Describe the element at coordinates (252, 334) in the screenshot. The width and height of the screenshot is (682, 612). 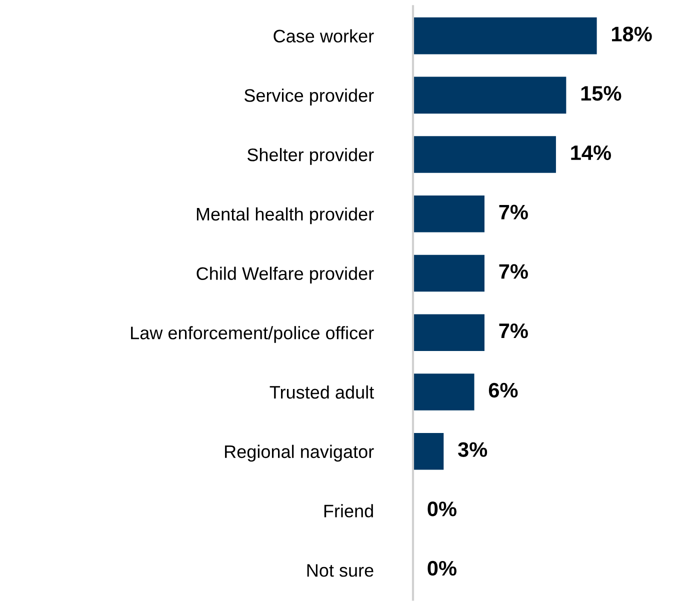
I see `y-tick-label: Law enforcement/police officer` at that location.